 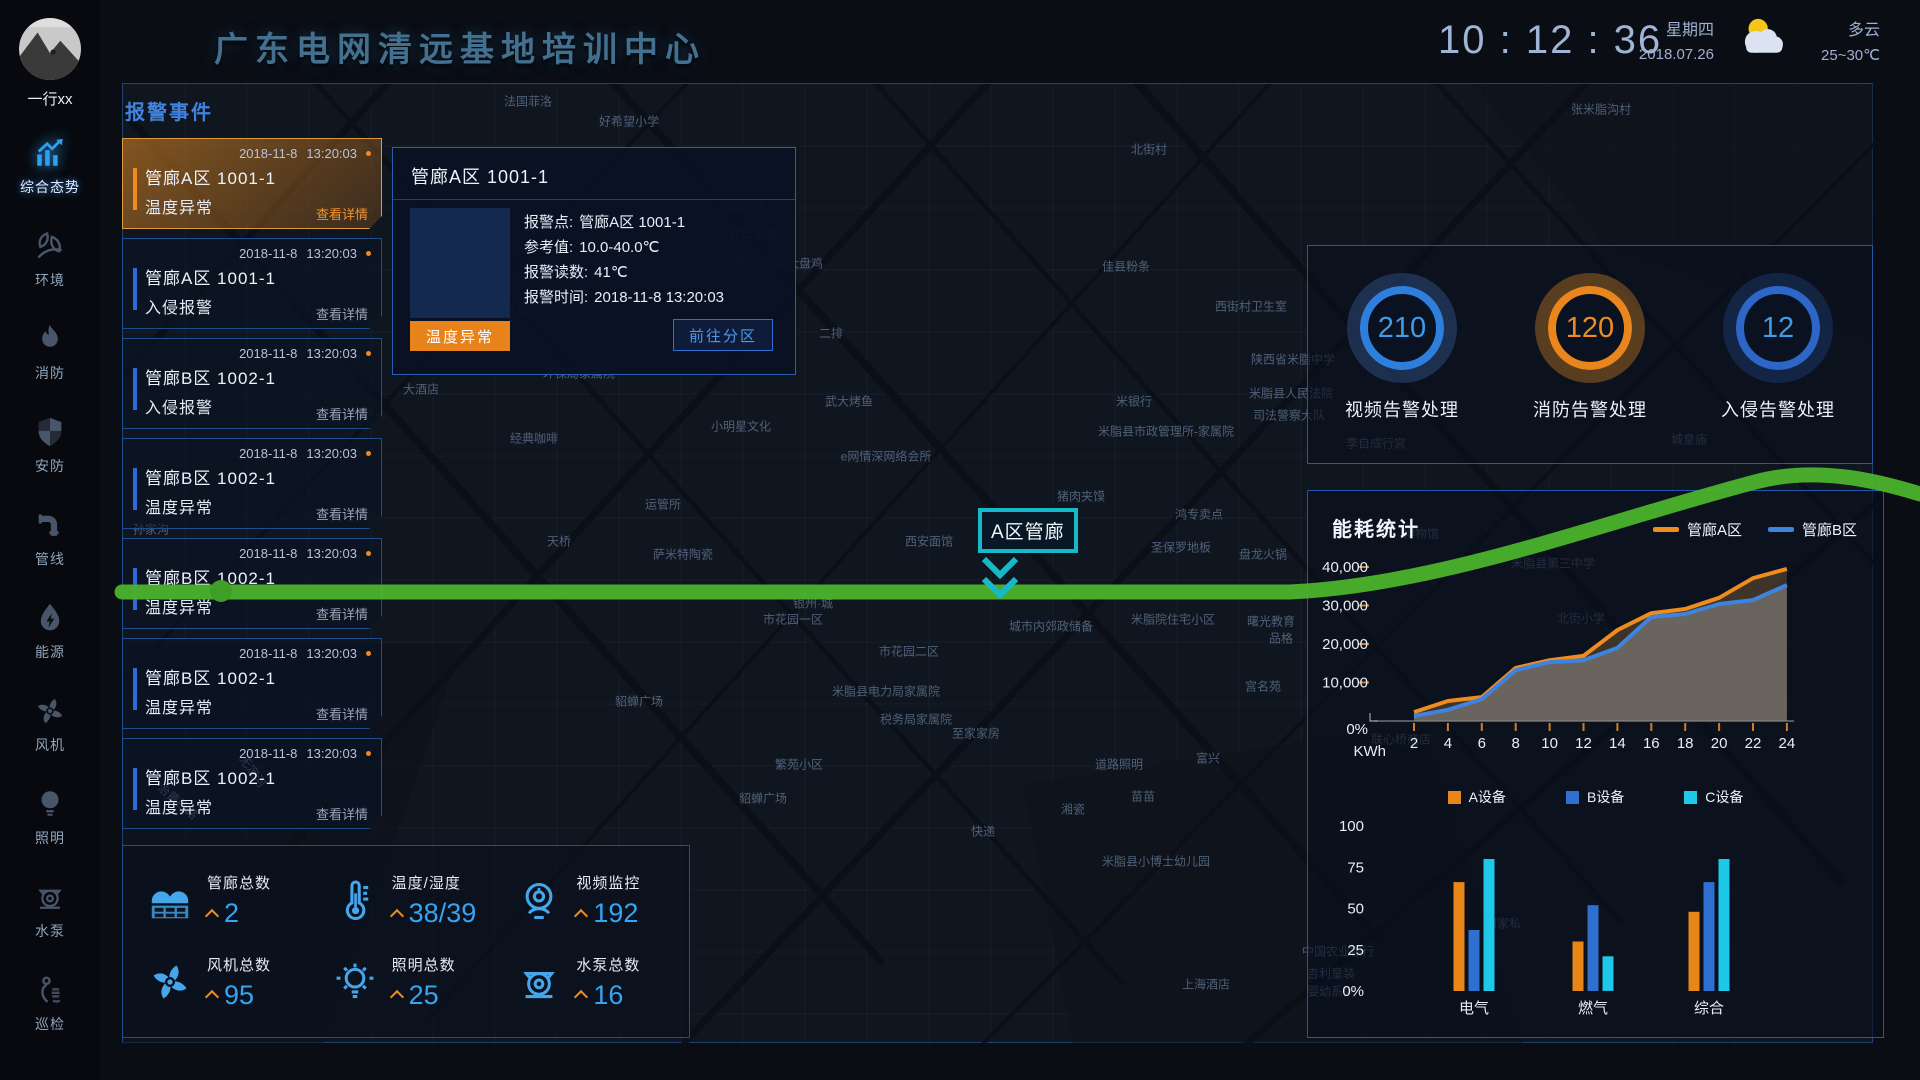 What do you see at coordinates (239, 994) in the screenshot?
I see `stat-value: 95` at bounding box center [239, 994].